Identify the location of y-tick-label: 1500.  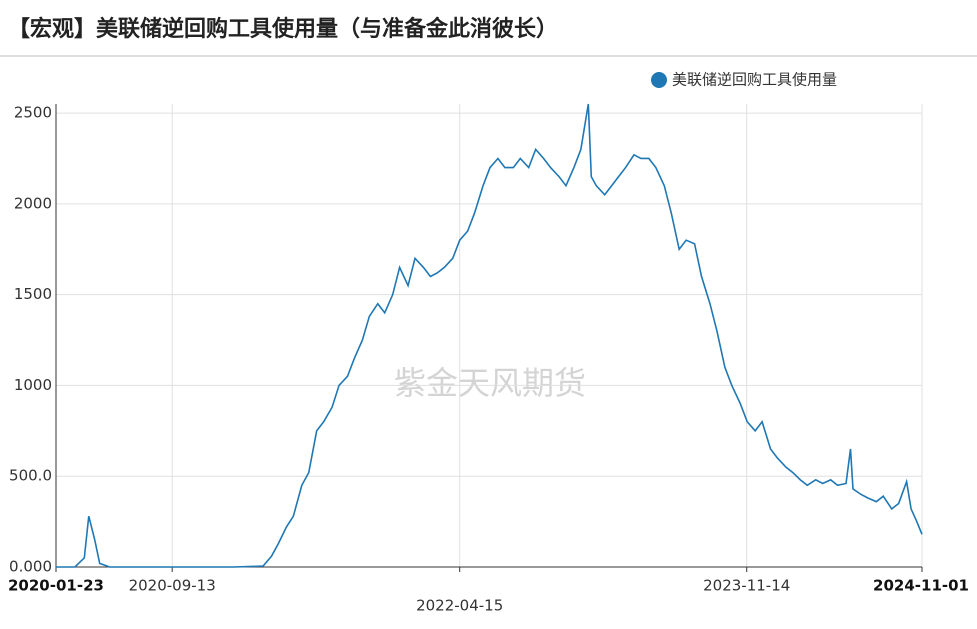
(33, 294).